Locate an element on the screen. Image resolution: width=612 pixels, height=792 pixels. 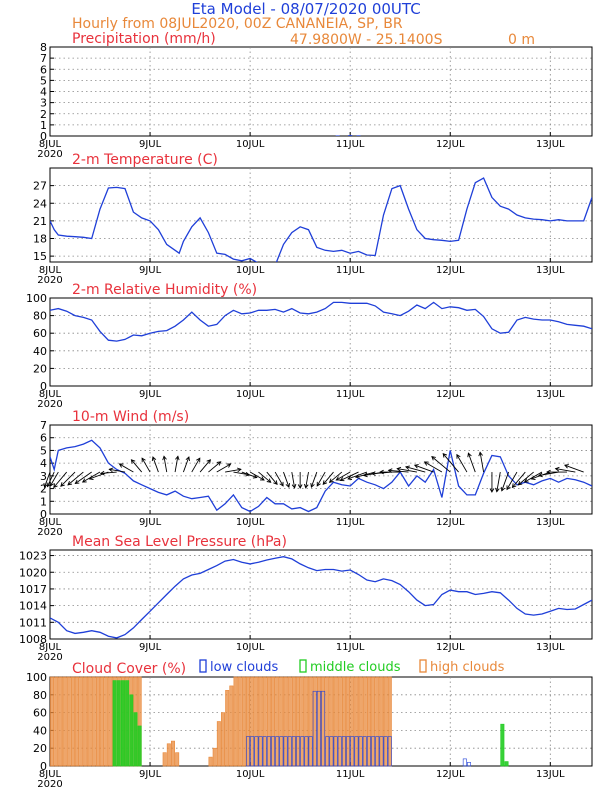
precip-ytick-label: 3 is located at coordinates (43, 103).